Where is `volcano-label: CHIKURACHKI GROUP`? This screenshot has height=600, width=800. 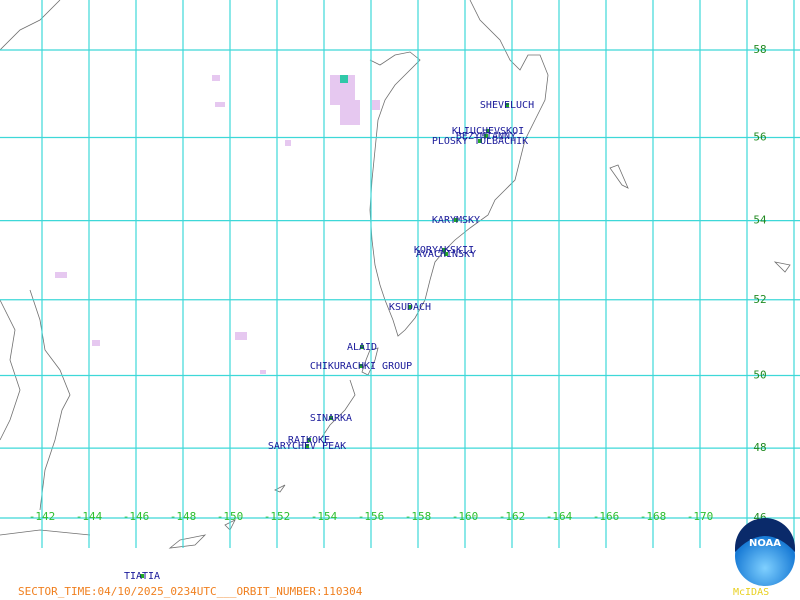
volcano-label: CHIKURACHKI GROUP is located at coordinates (361, 366).